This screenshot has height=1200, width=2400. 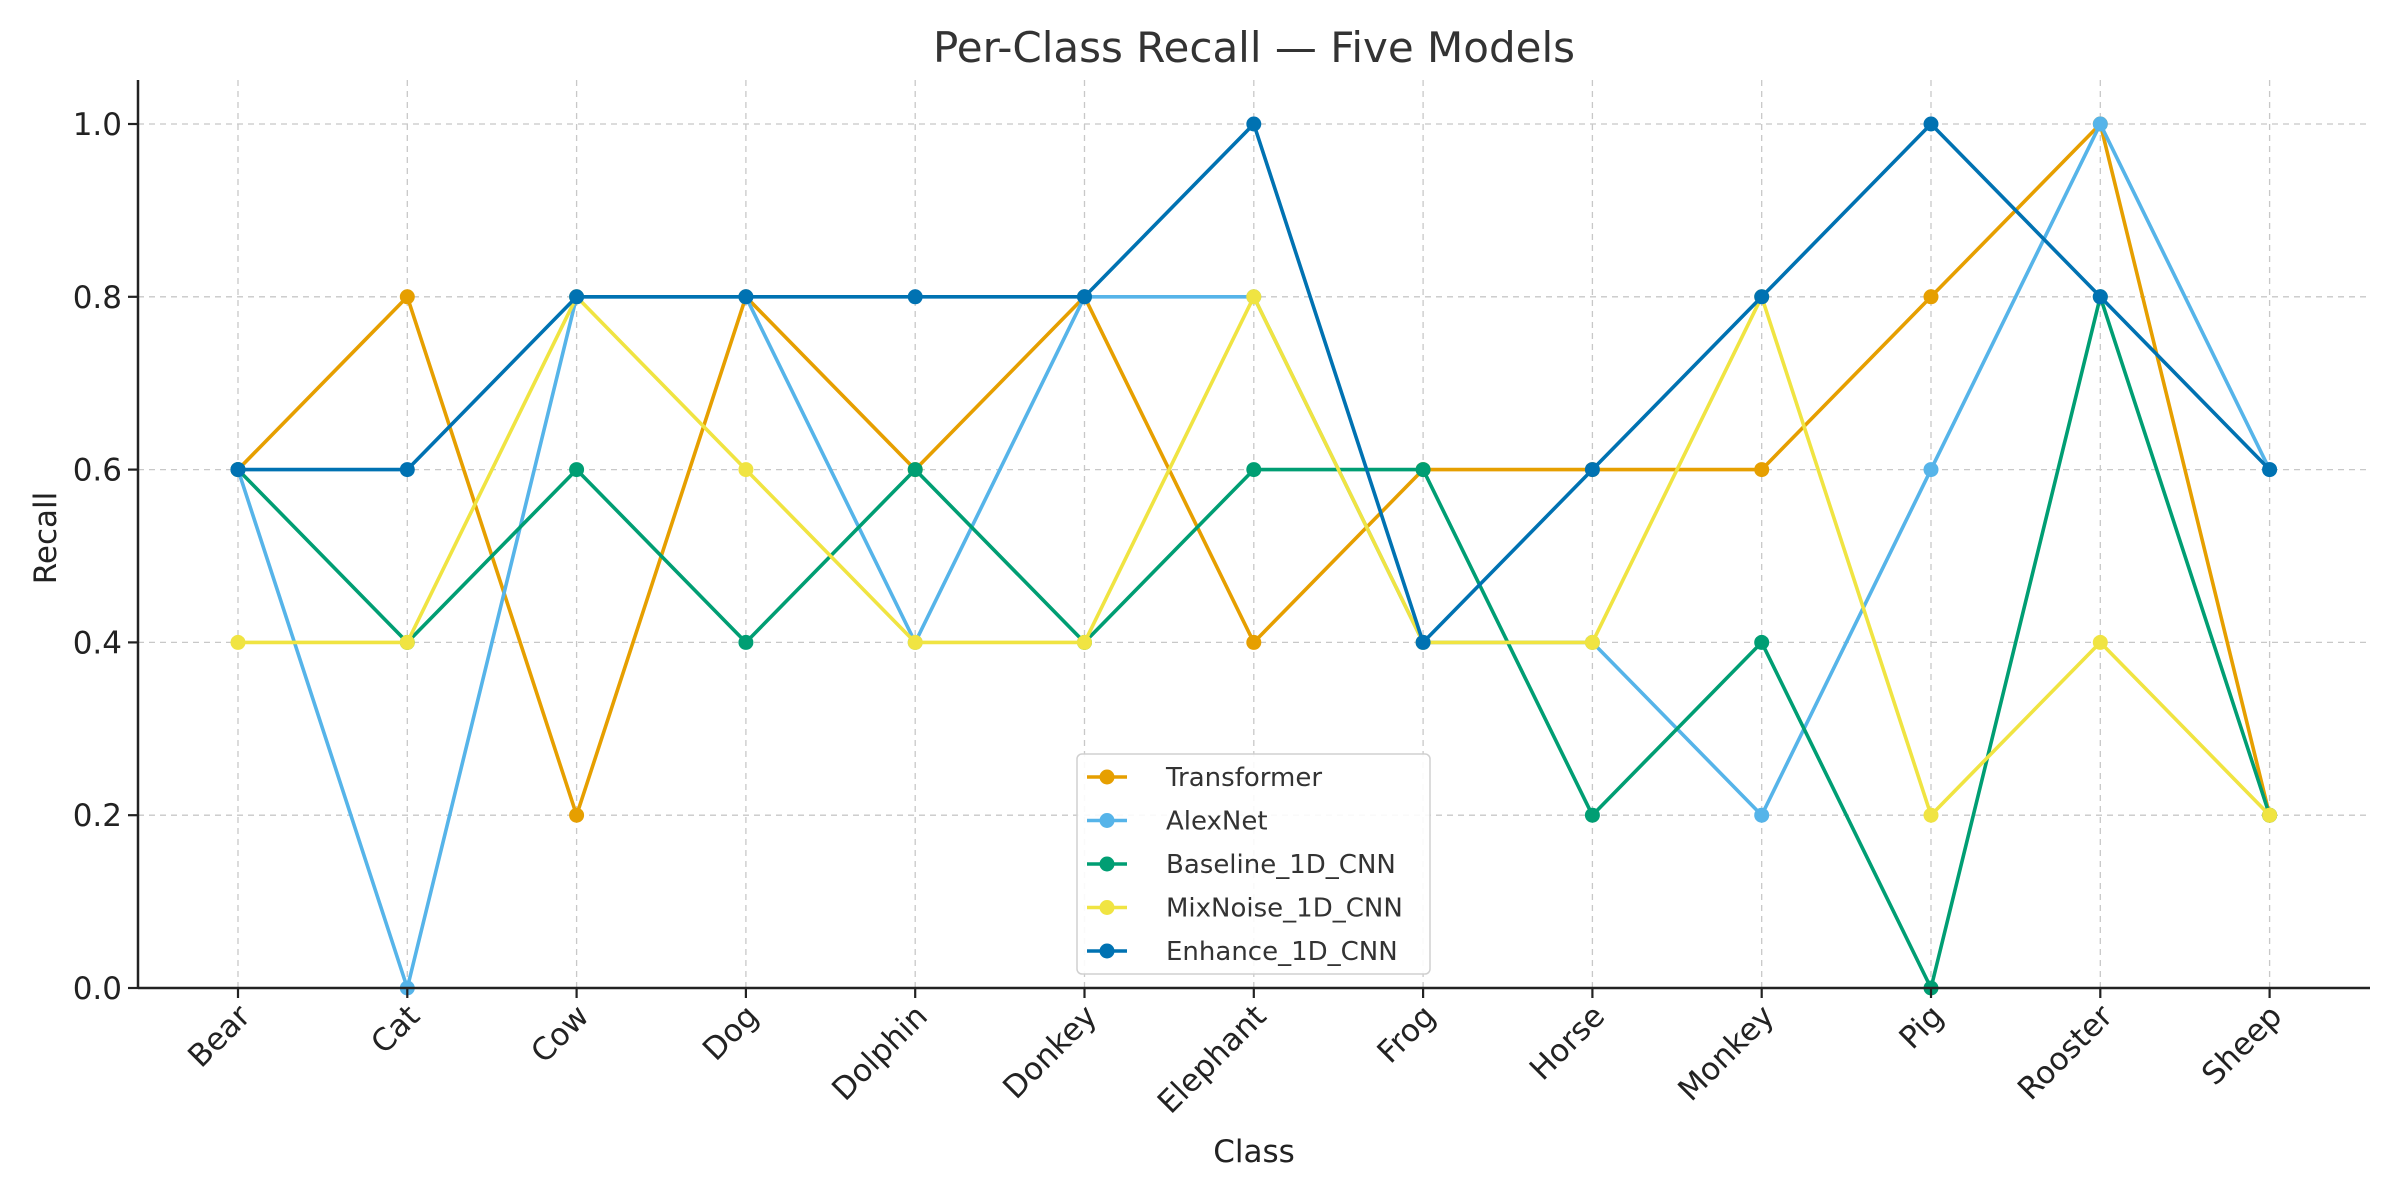 I want to click on legend-label: Baseline_1D_CNN, so click(x=1281, y=865).